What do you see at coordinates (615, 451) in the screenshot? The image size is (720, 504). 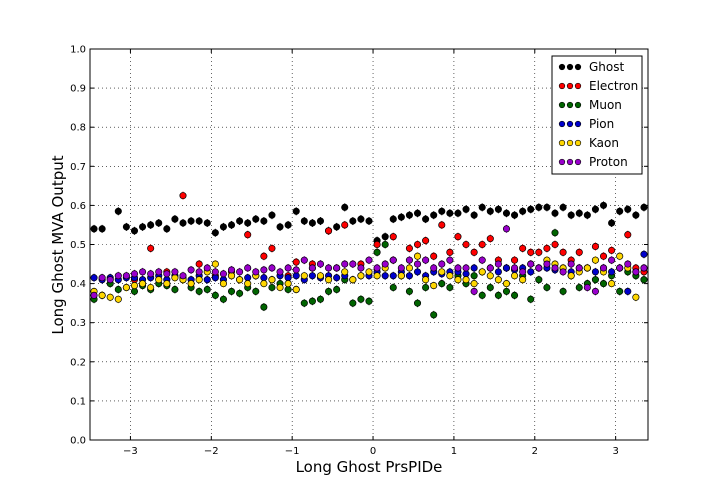 I see `x-tick-label: 3` at bounding box center [615, 451].